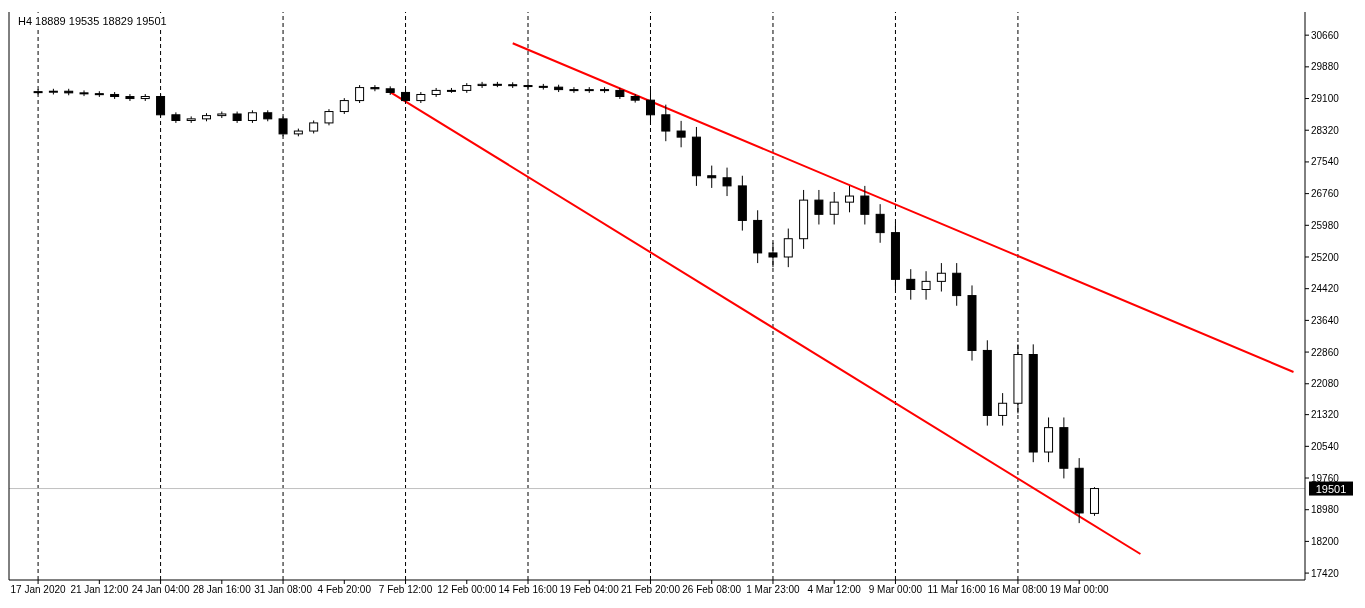 The image size is (1365, 608). Describe the element at coordinates (1325, 352) in the screenshot. I see `y-tick-label: 22860` at that location.